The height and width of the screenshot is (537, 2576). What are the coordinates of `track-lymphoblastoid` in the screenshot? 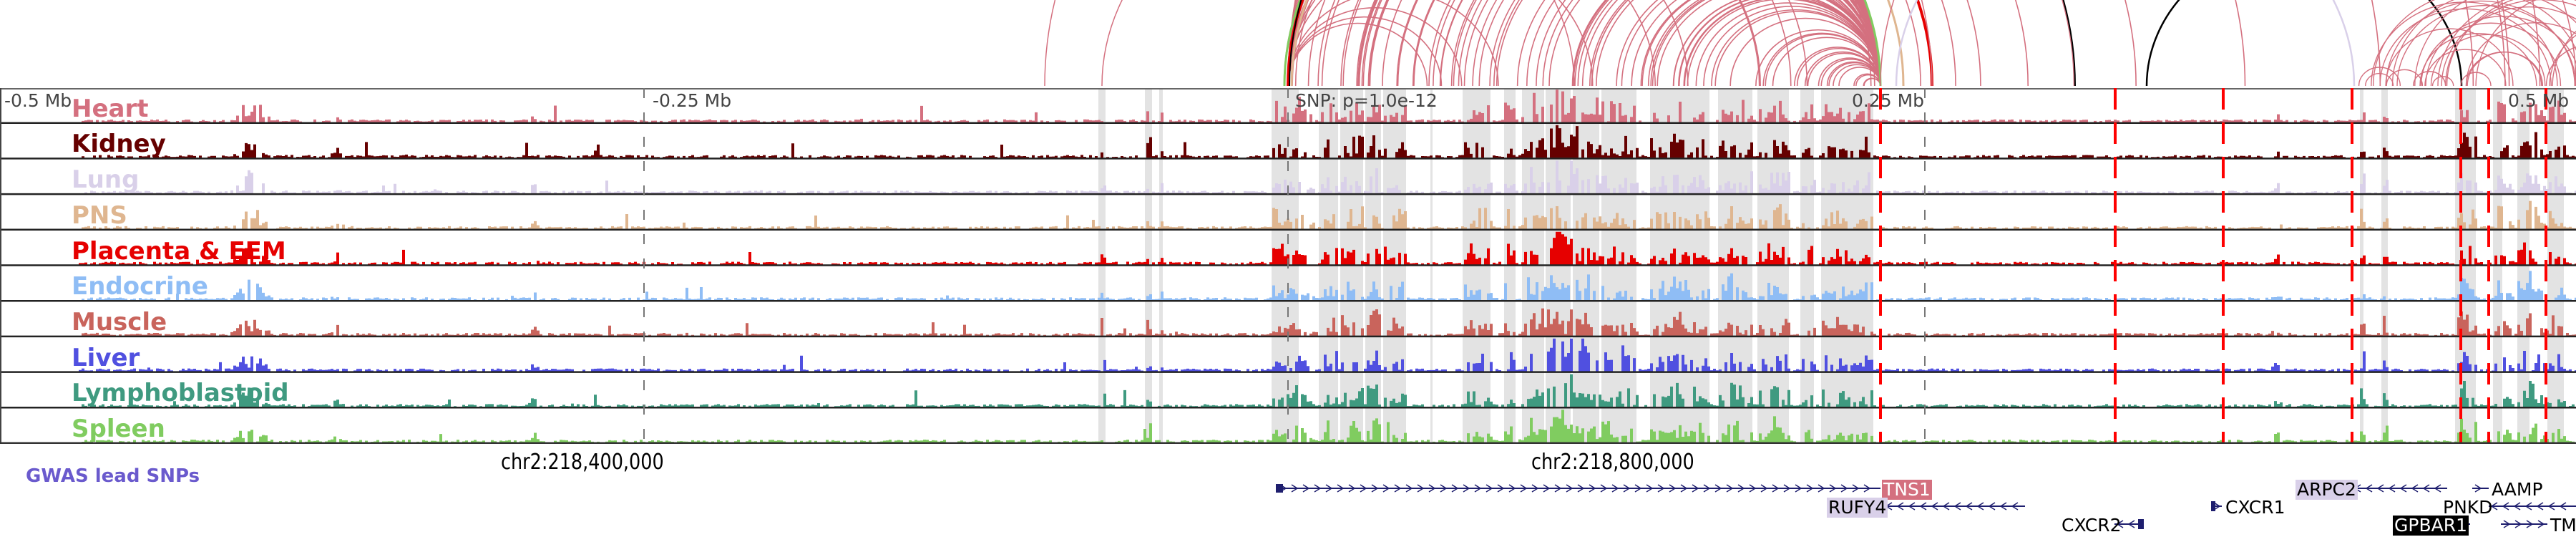 It's located at (1328, 390).